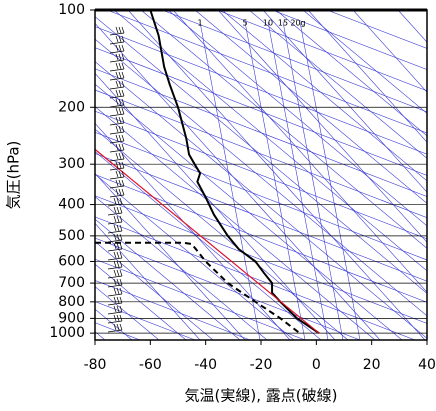 The image size is (436, 411). I want to click on x-tick-label: -40, so click(205, 365).